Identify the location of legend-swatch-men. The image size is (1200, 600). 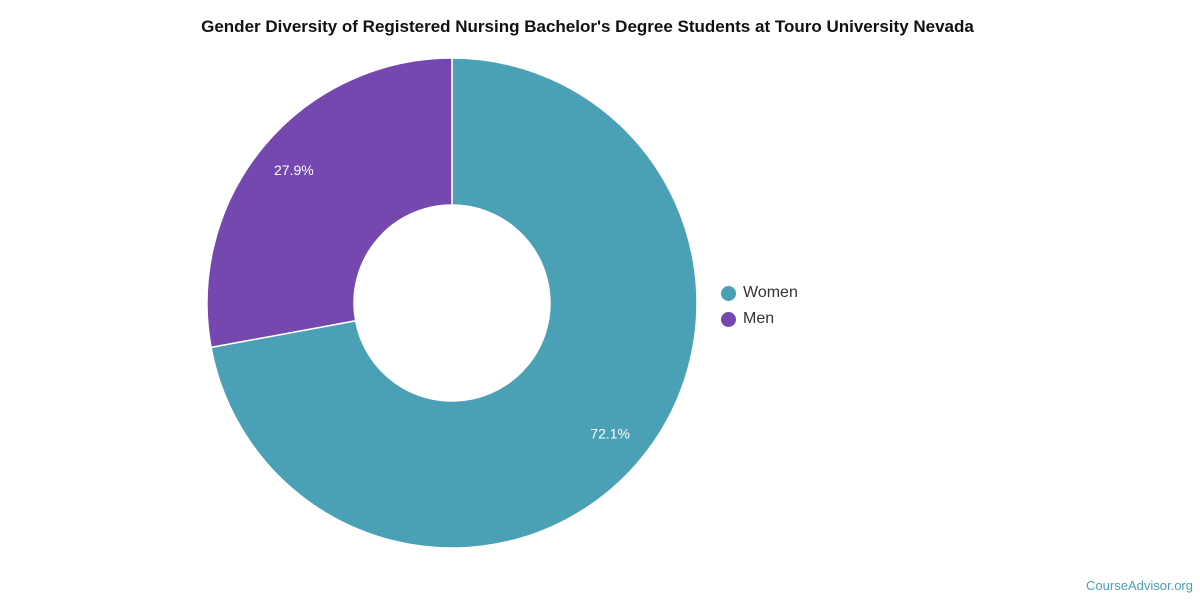
(728, 319).